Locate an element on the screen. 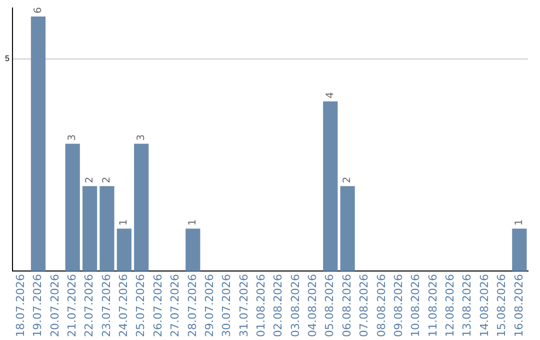 The image size is (540, 340). x-tick-label: 10.08.2026 is located at coordinates (415, 306).